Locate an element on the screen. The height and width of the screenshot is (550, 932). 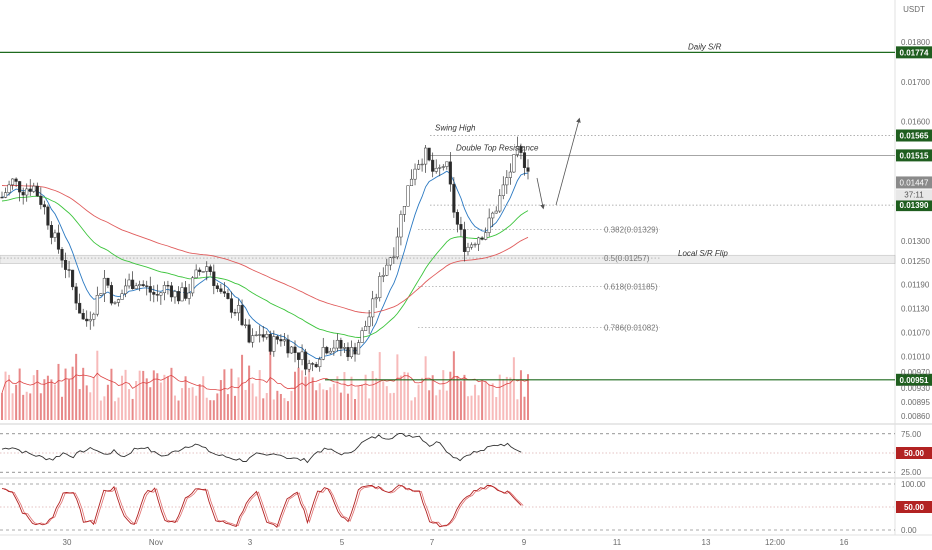
price-tick-label: 0.01070 is located at coordinates (915, 332).